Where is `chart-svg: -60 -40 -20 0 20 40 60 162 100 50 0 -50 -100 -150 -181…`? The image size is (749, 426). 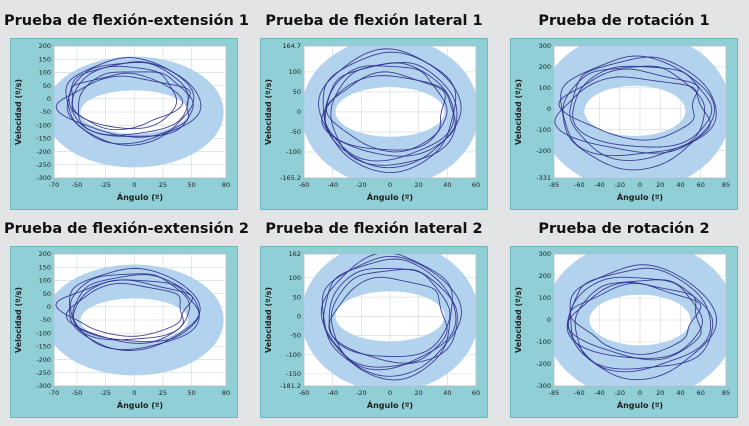
chart-svg: -60 -40 -20 0 20 40 60 162 100 50 0 -50 -100 -150 -181… is located at coordinates (374, 332).